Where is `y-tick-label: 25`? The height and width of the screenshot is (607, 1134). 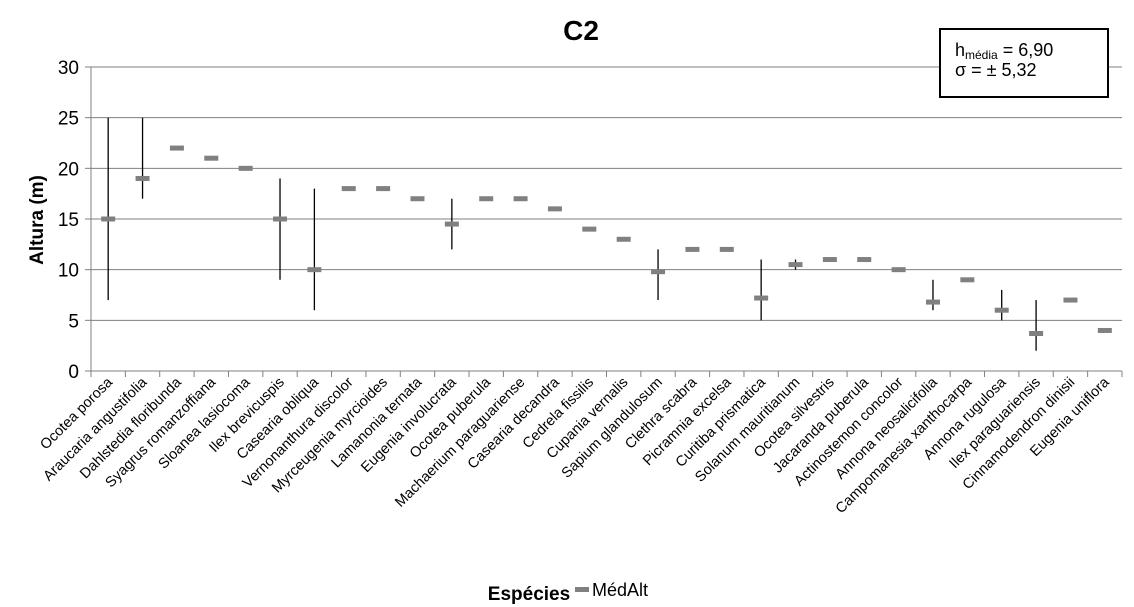 y-tick-label: 25 is located at coordinates (68, 119).